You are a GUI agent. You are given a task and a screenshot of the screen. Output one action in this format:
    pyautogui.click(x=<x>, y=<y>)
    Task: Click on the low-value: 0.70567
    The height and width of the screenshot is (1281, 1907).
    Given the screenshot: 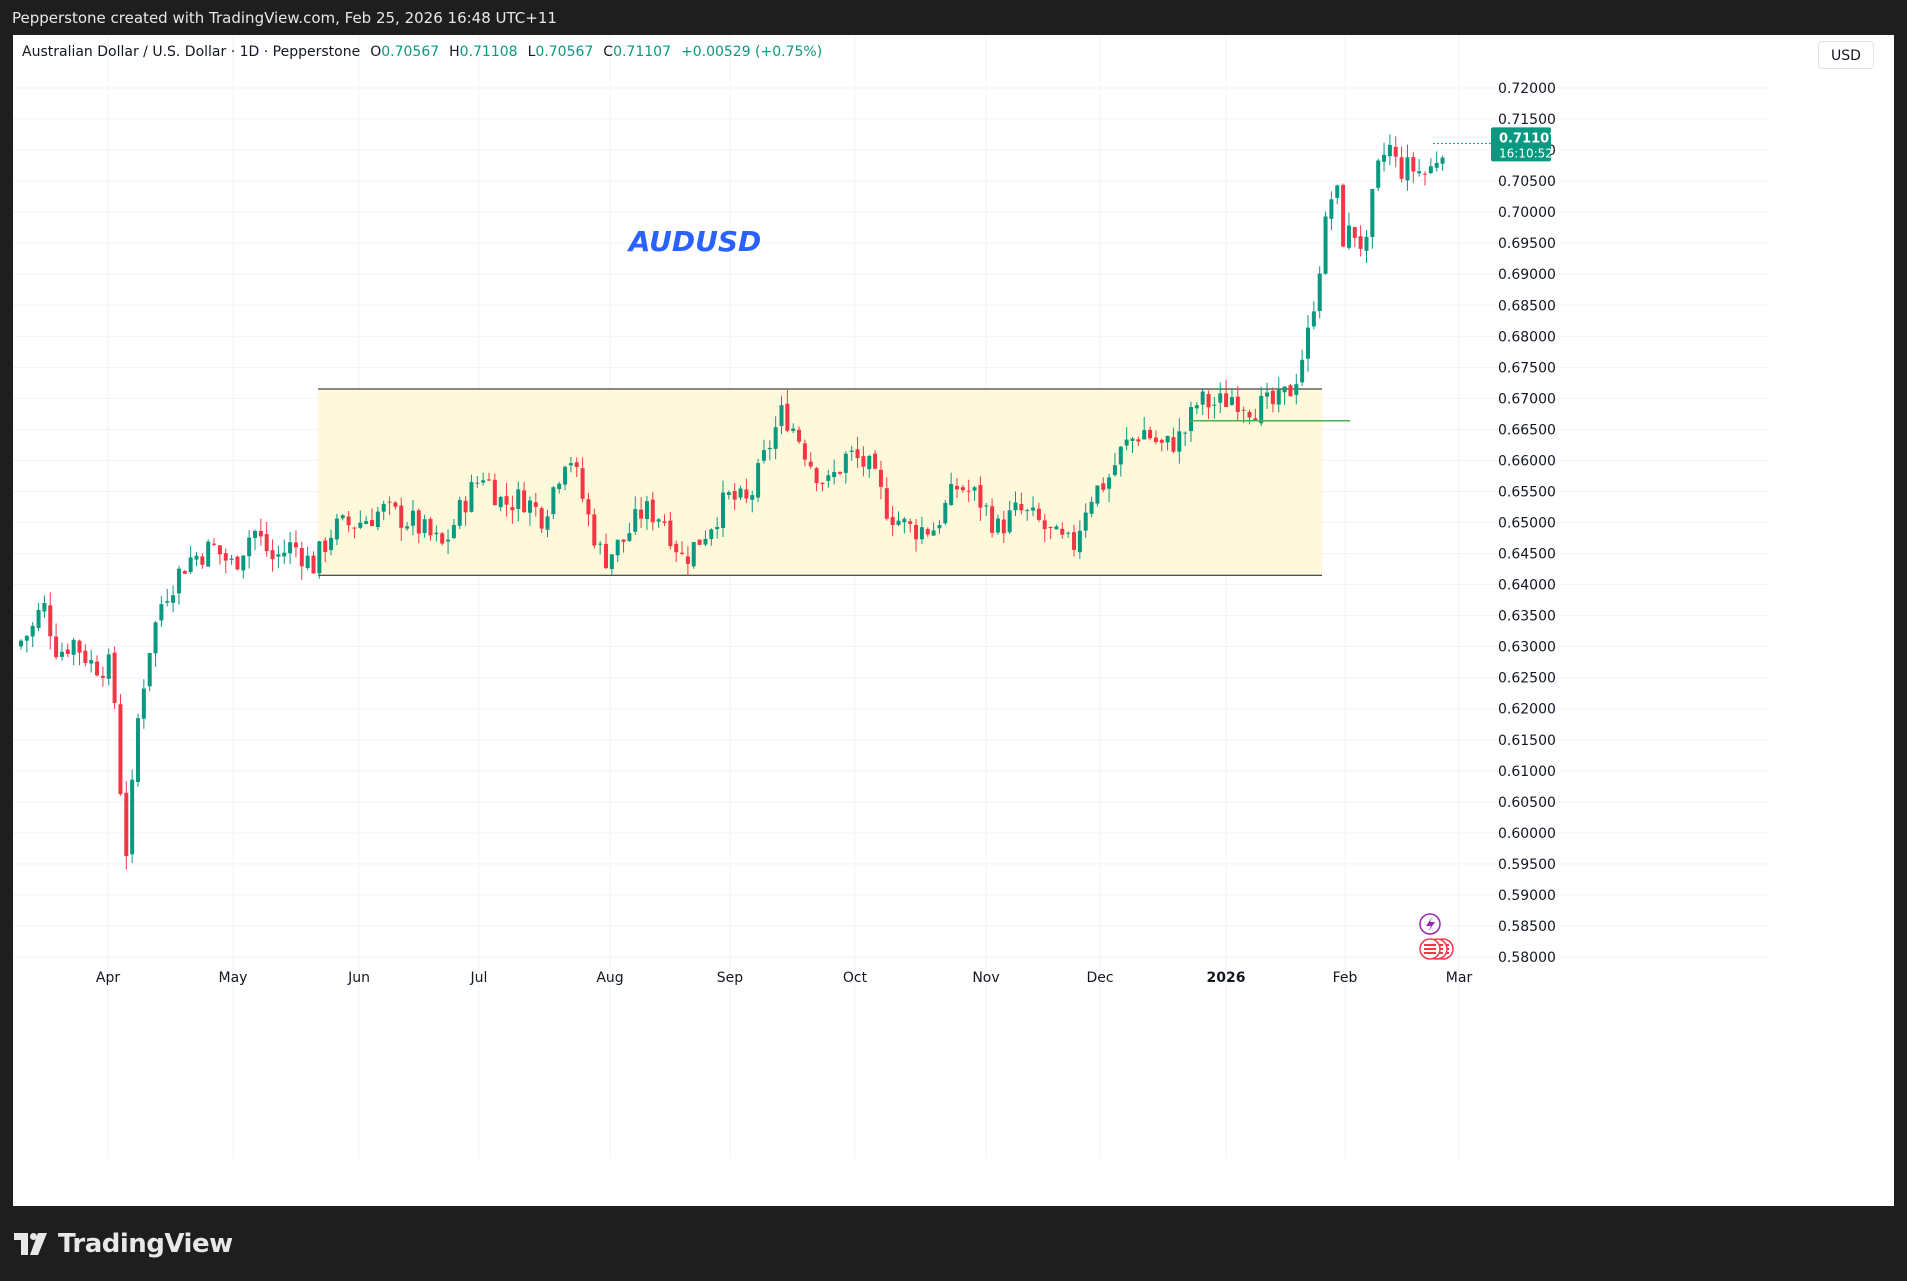 What is the action you would take?
    pyautogui.click(x=564, y=52)
    